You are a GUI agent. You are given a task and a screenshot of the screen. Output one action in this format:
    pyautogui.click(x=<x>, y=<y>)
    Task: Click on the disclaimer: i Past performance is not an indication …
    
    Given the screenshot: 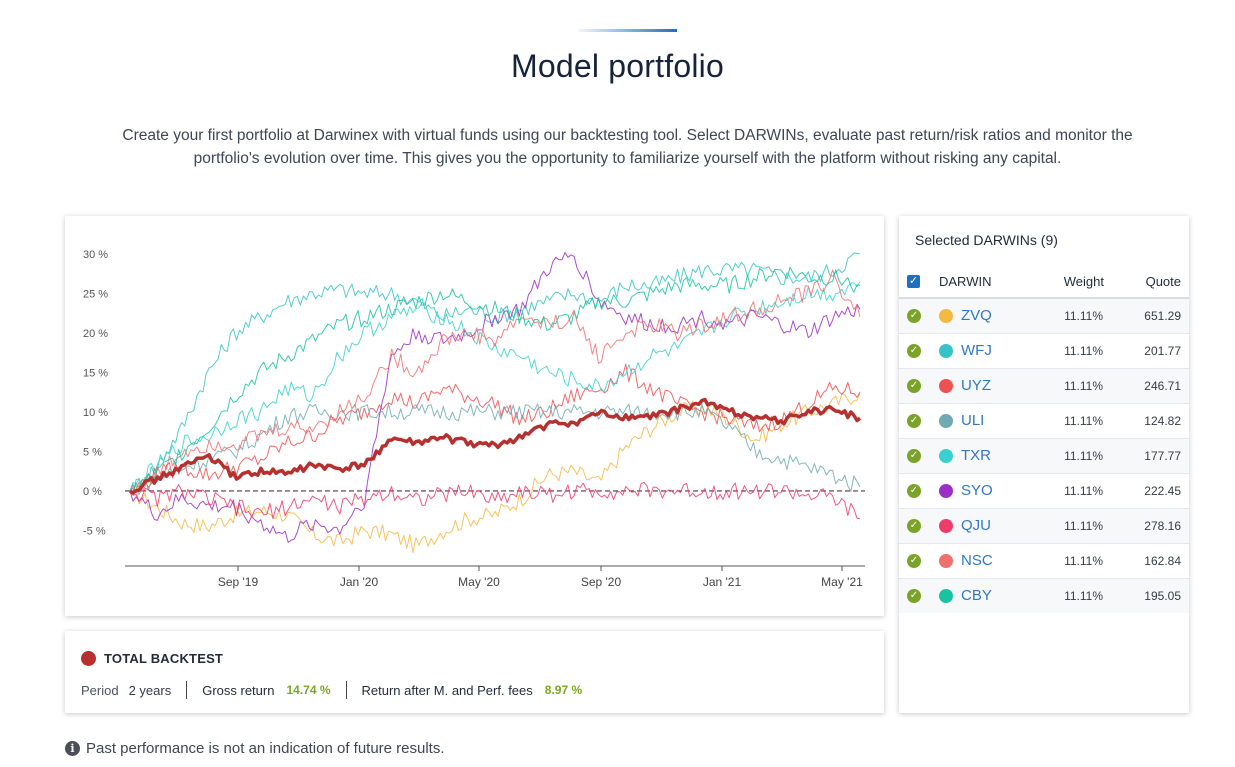 What is the action you would take?
    pyautogui.click(x=255, y=748)
    